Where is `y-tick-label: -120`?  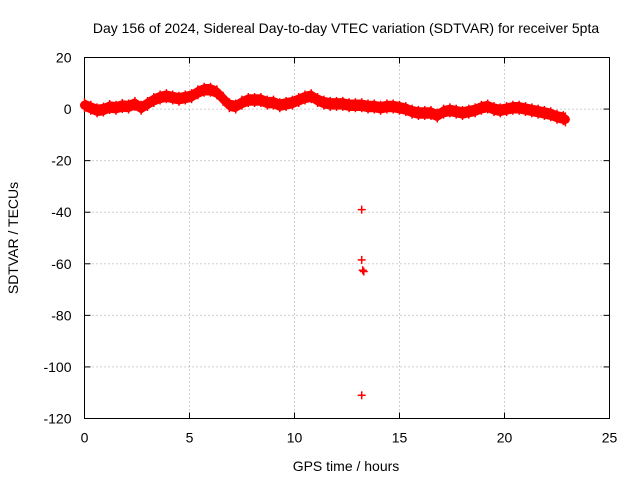
y-tick-label: -120 is located at coordinates (57, 419).